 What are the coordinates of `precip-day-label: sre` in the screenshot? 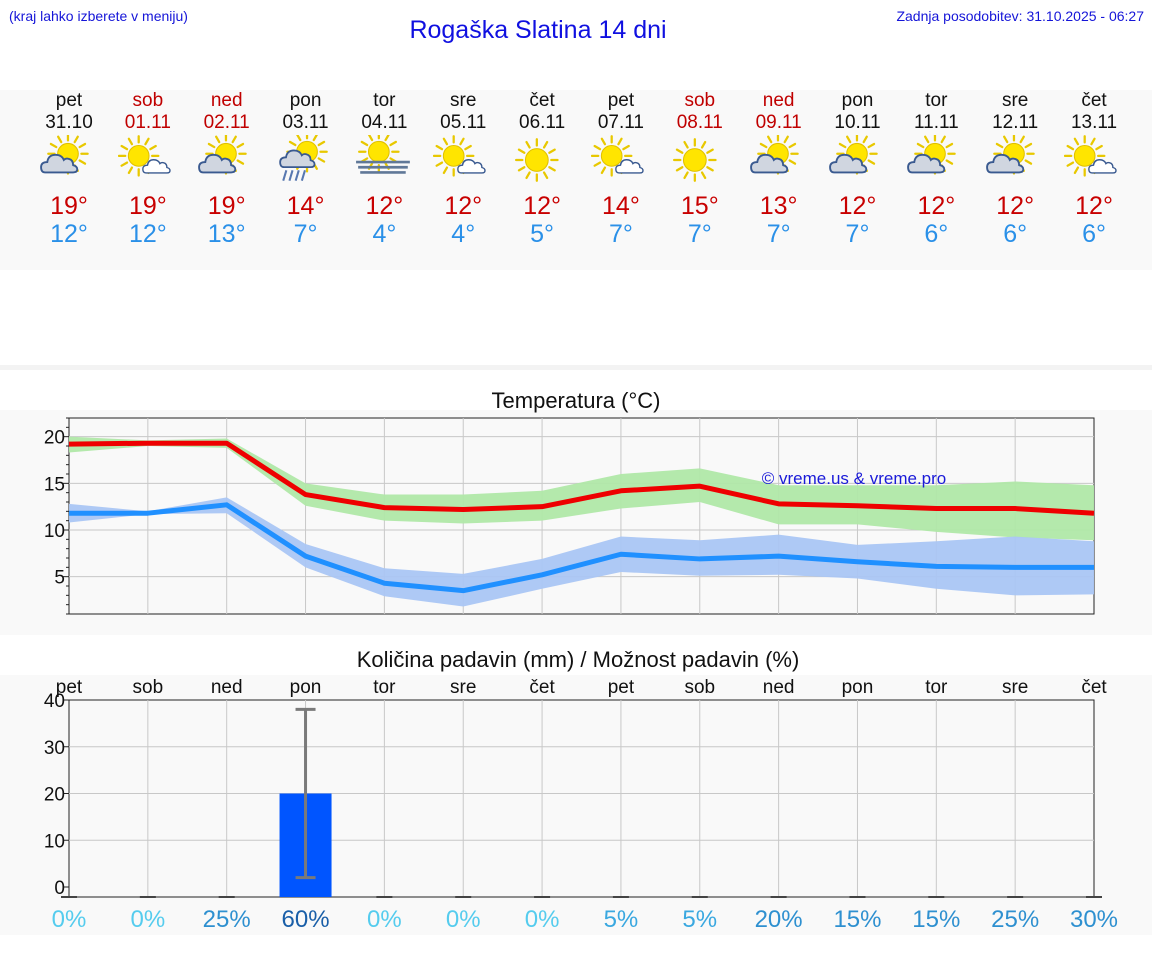 It's located at (1015, 687).